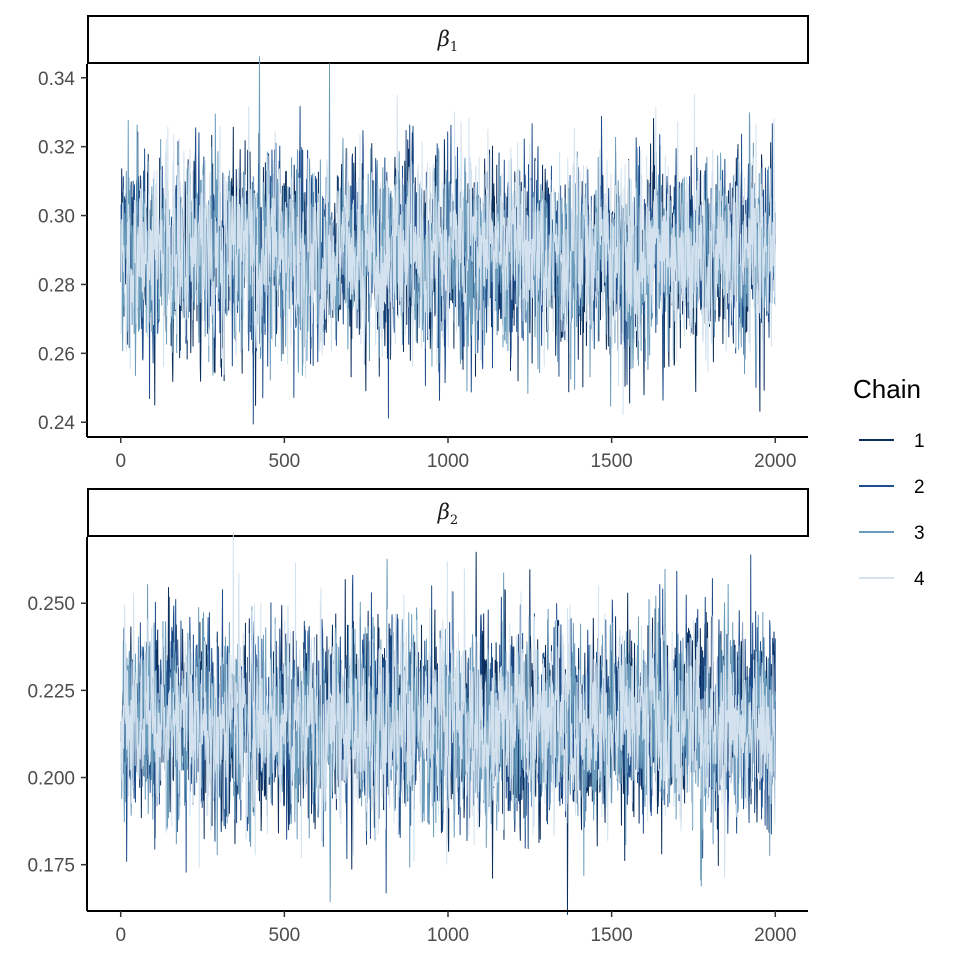  What do you see at coordinates (56, 79) in the screenshot?
I see `y-tick-label: 0.34` at bounding box center [56, 79].